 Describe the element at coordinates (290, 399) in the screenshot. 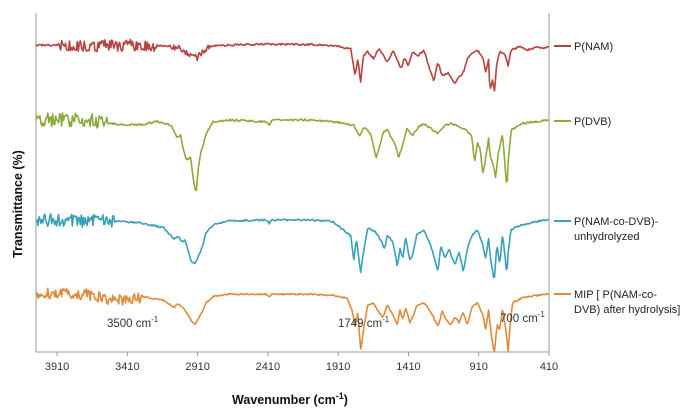

I see `x-axis-title: Wavenumber (cm-1)` at that location.